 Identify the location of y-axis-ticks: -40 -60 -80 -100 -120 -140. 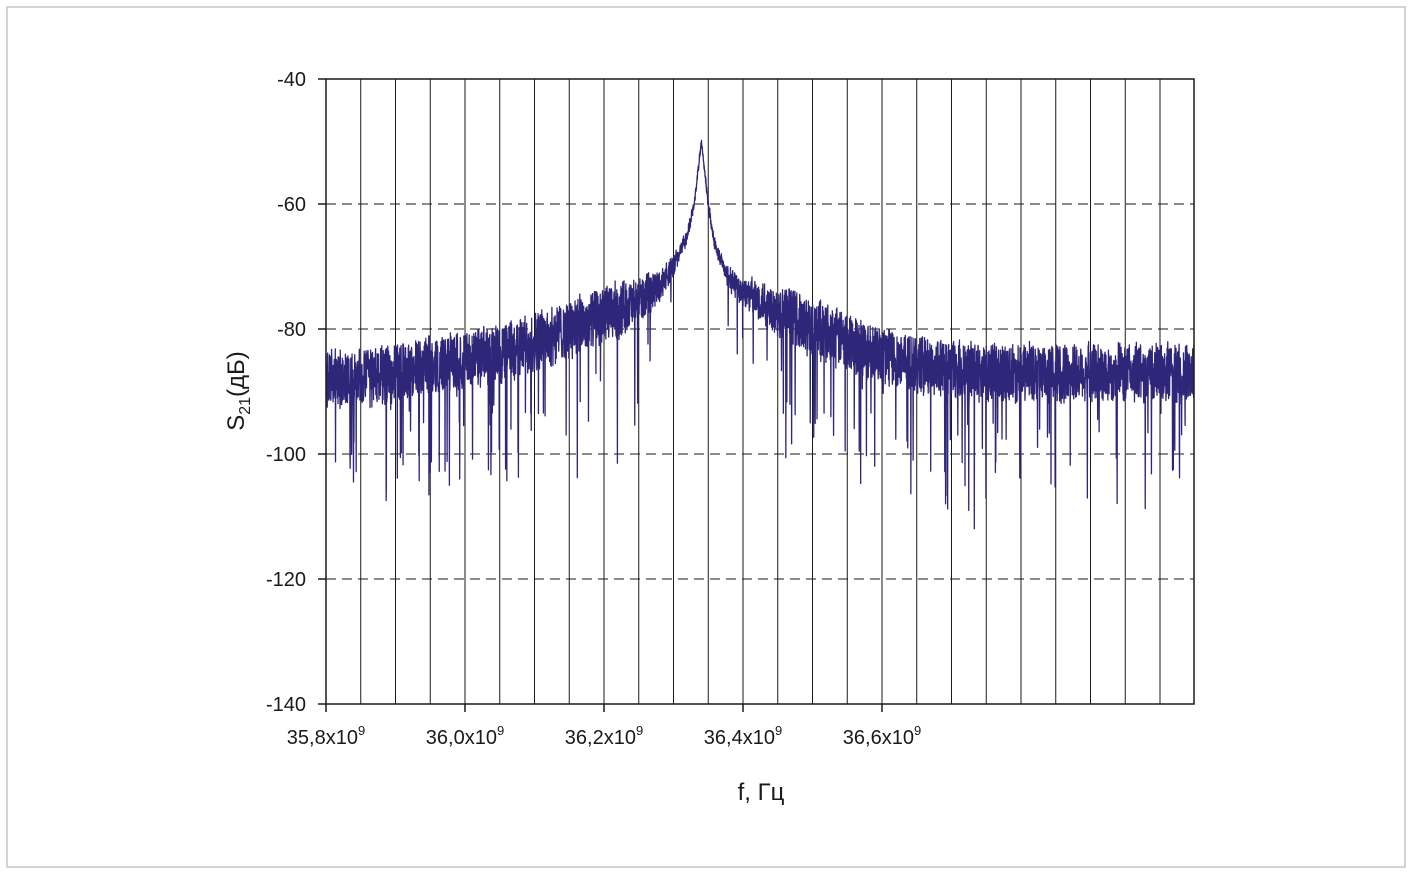
(296, 392).